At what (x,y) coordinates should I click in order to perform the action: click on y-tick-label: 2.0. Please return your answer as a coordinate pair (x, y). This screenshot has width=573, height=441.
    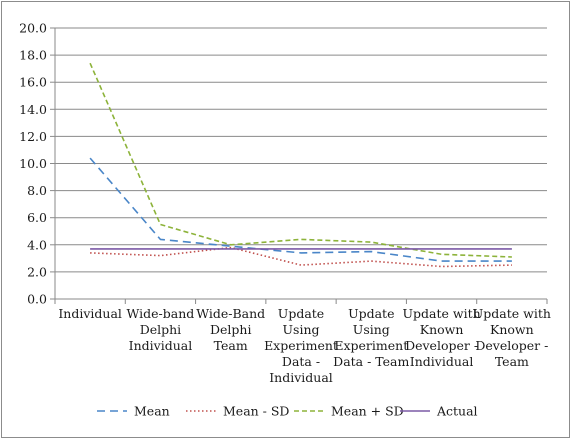
    Looking at the image, I should click on (37, 271).